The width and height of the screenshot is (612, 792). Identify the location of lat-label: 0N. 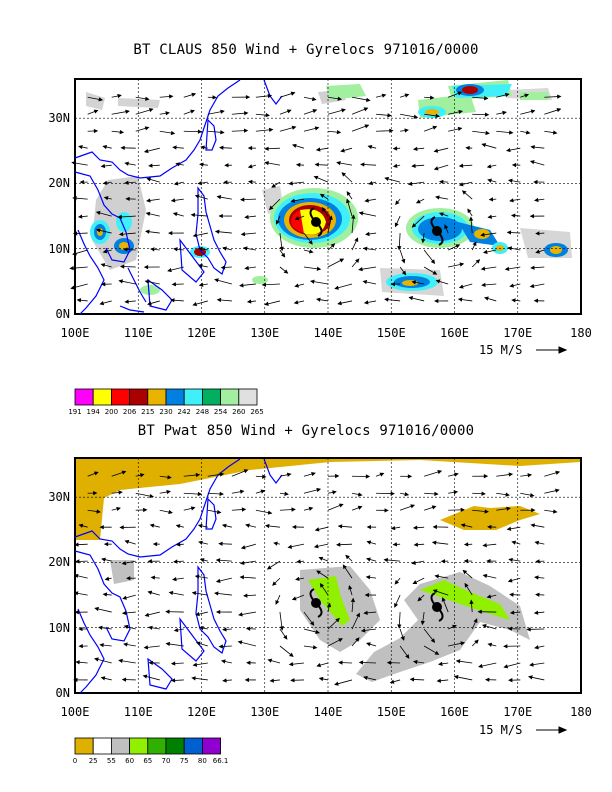
(62, 693).